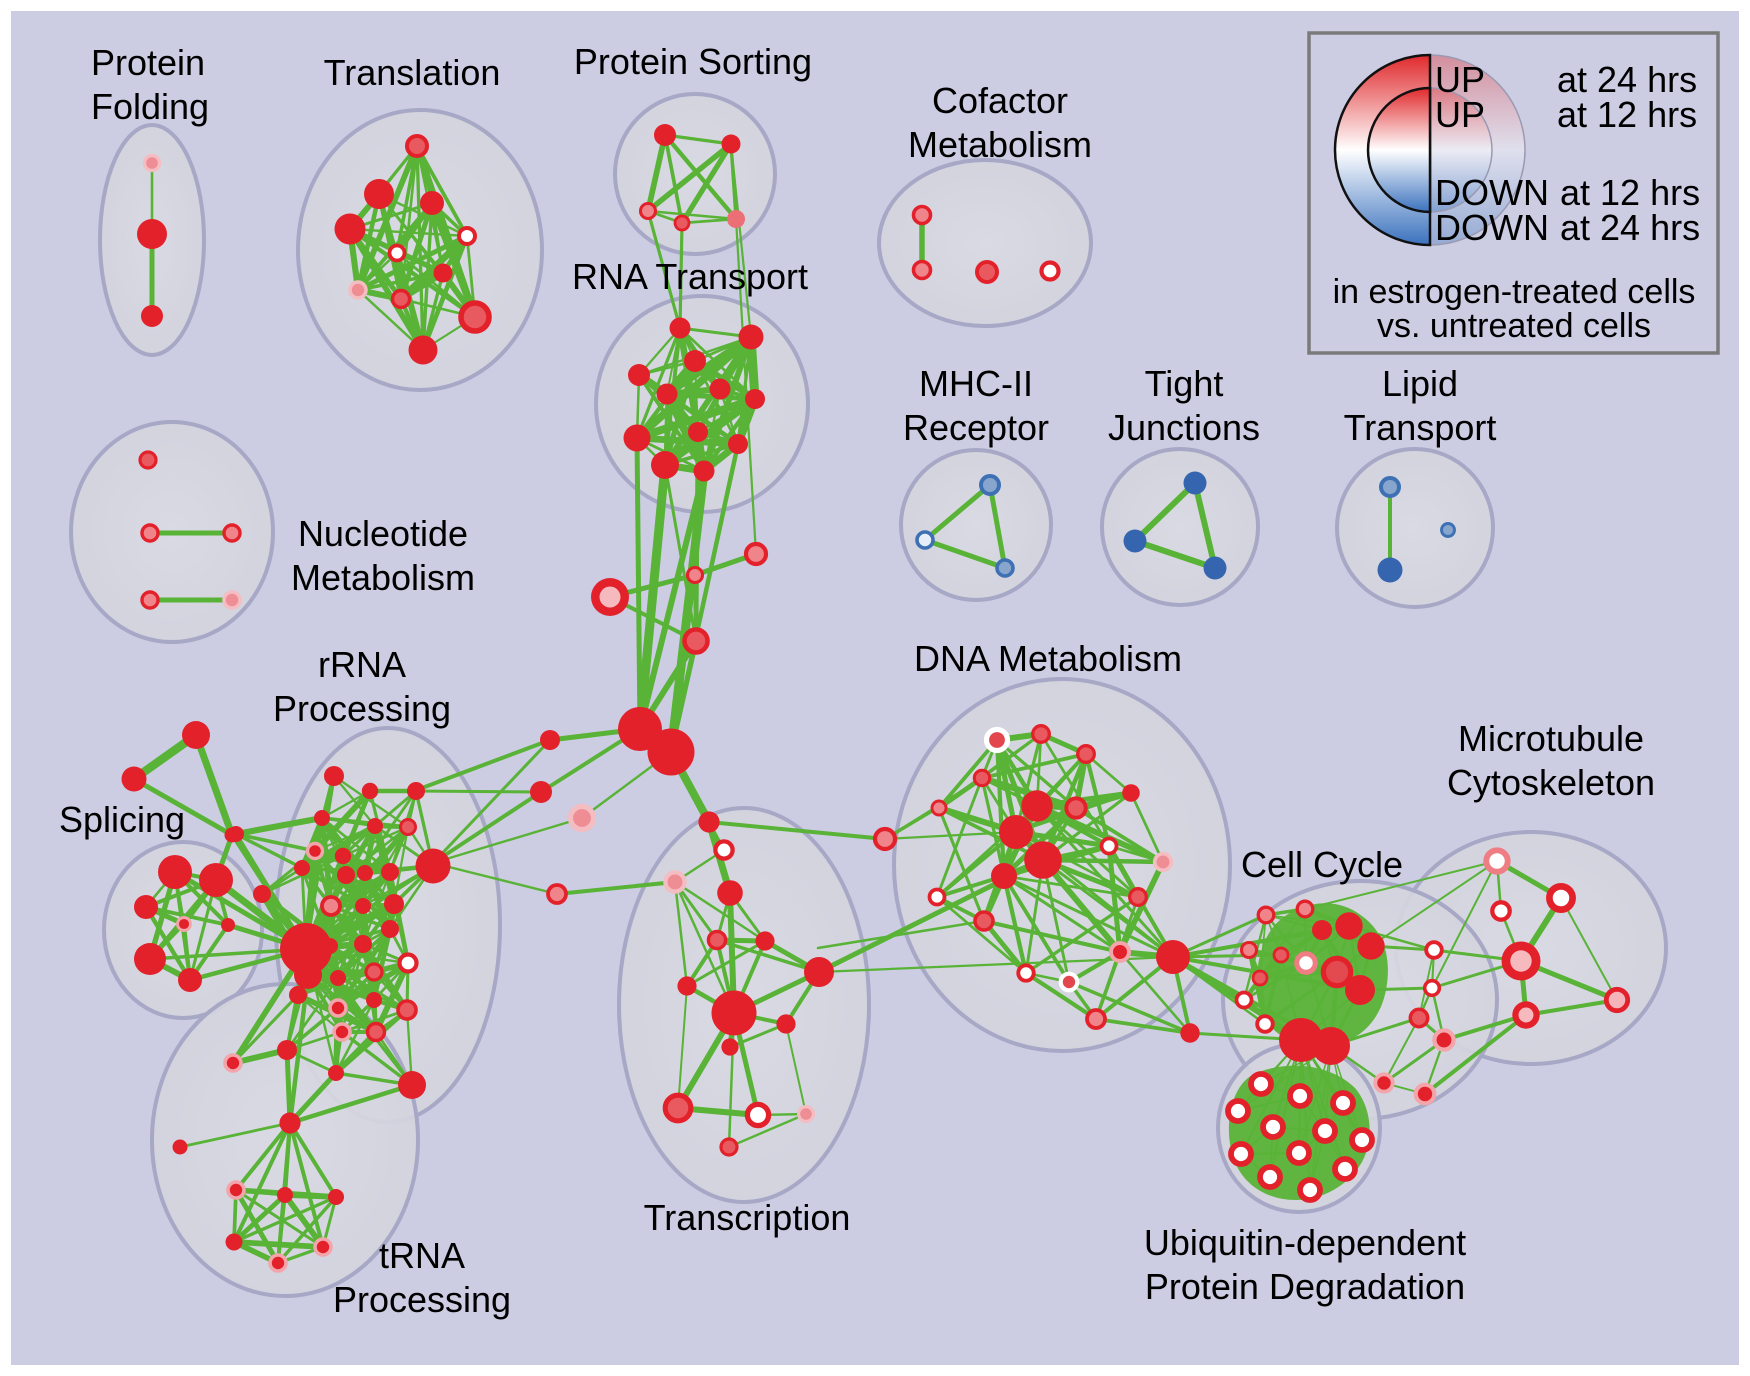 This screenshot has width=1750, height=1376. Describe the element at coordinates (1305, 1242) in the screenshot. I see `svg-text: Ubiquitin-dependent` at that location.